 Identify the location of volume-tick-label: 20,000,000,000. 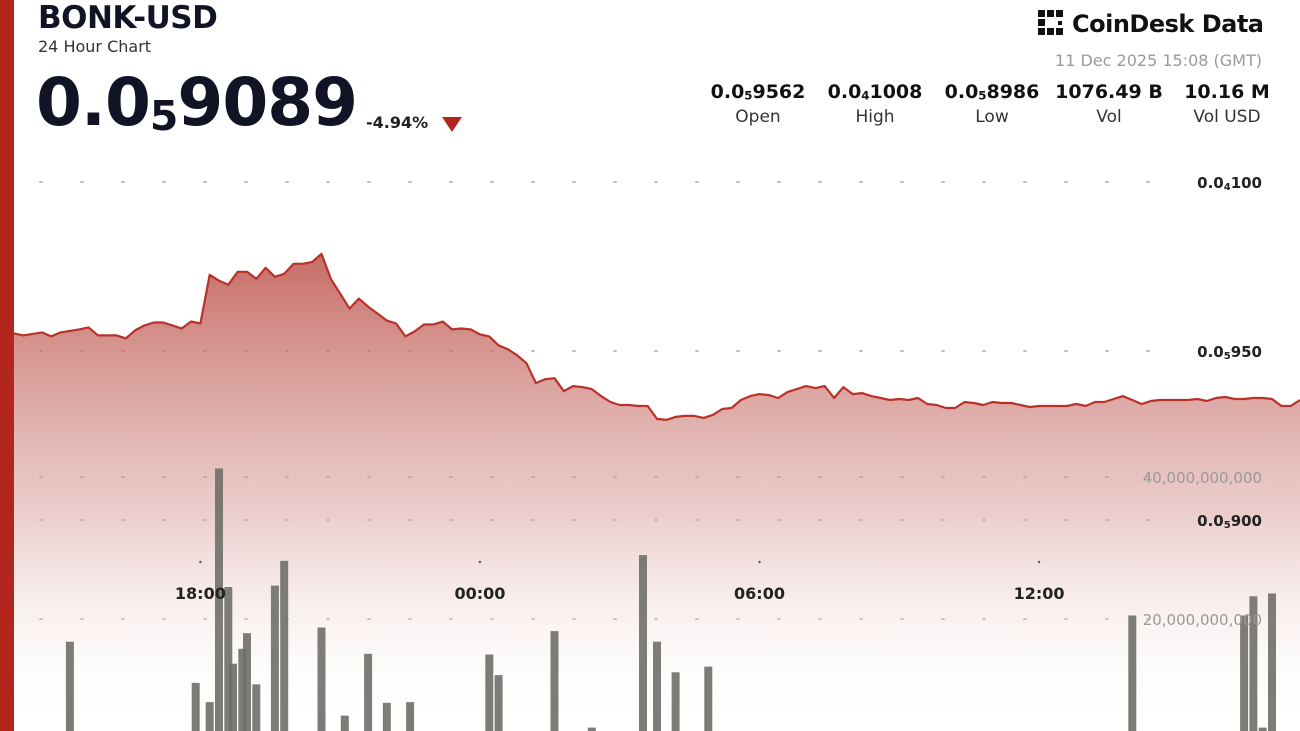
(1202, 620).